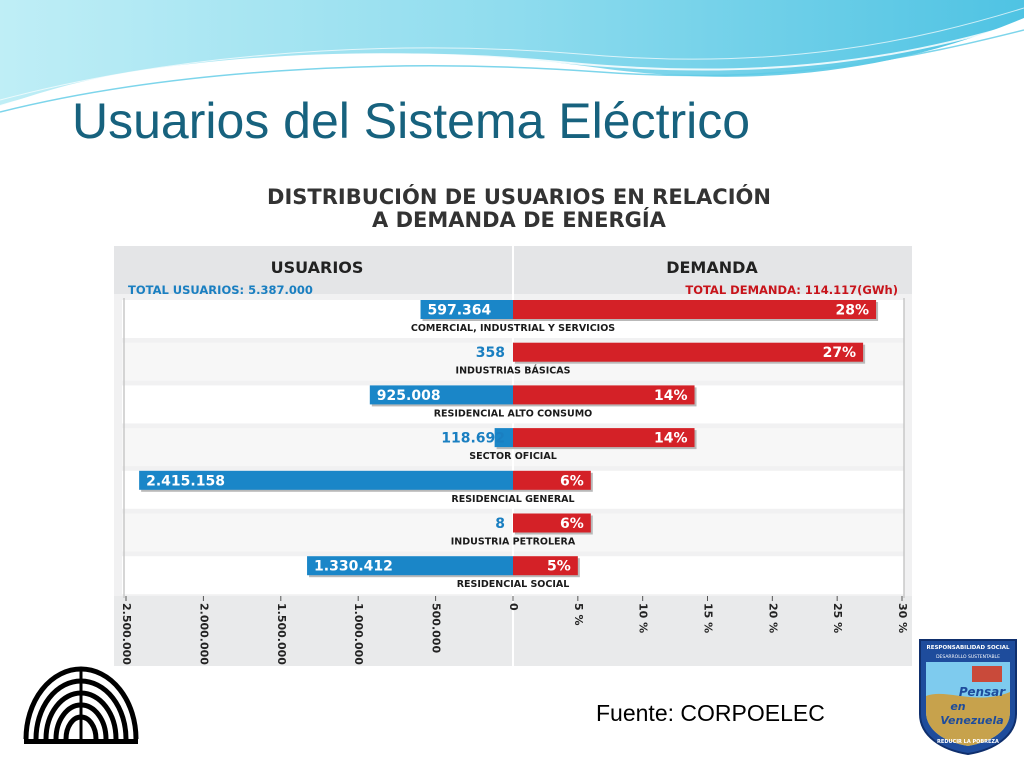 Image resolution: width=1024 pixels, height=768 pixels. Describe the element at coordinates (81, 705) in the screenshot. I see `university-logo` at that location.